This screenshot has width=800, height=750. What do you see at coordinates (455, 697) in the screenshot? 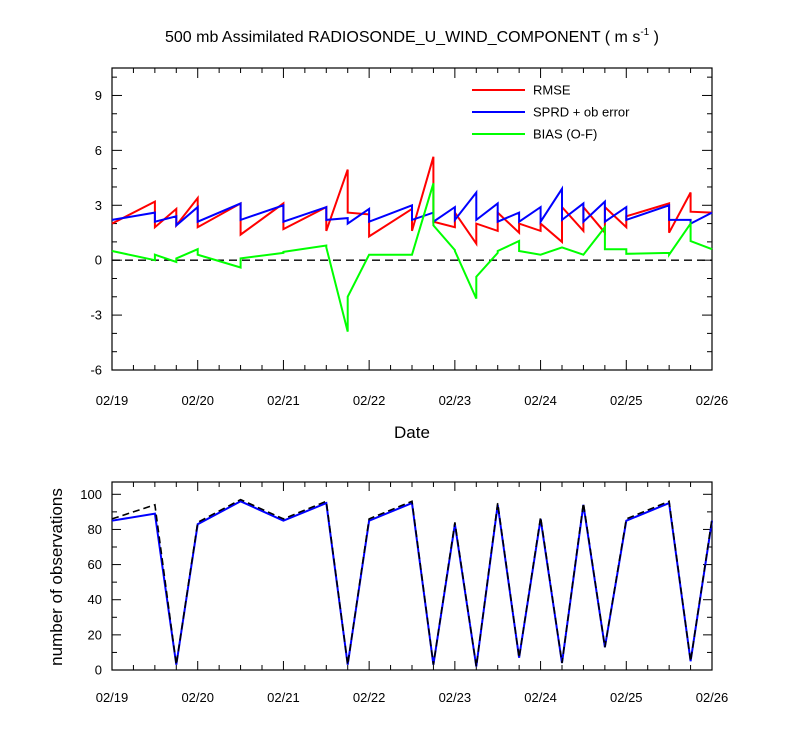
I see `bottom-x-tick-label: 02/23` at bounding box center [455, 697].